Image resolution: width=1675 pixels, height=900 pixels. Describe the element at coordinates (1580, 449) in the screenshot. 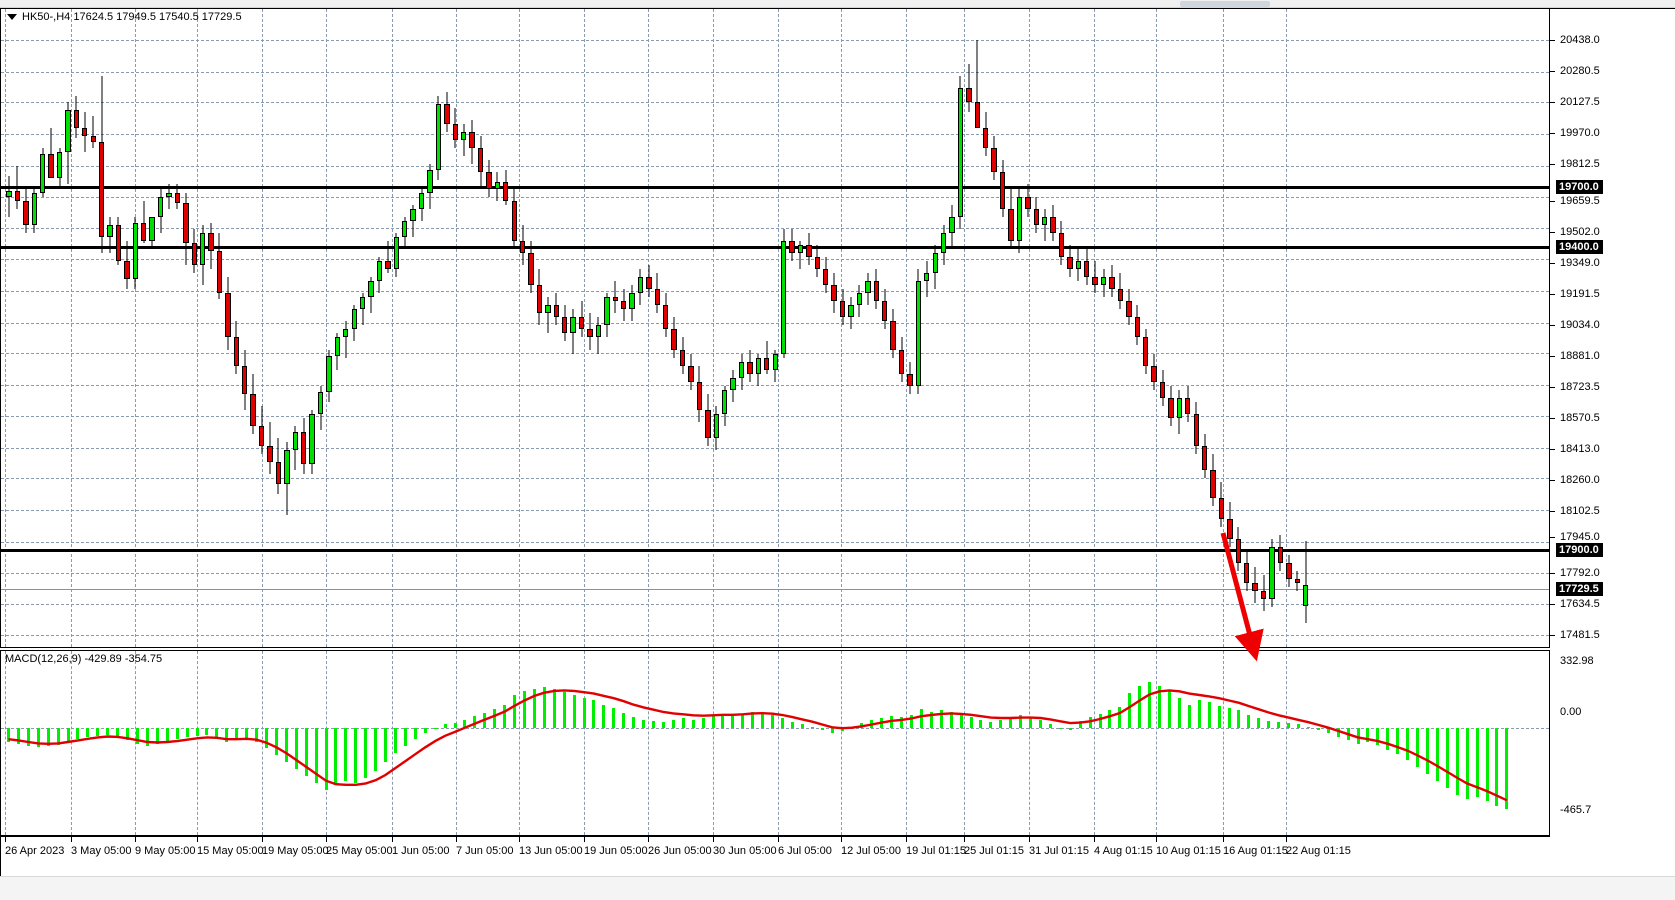

I see `price-label: 18413.0` at that location.